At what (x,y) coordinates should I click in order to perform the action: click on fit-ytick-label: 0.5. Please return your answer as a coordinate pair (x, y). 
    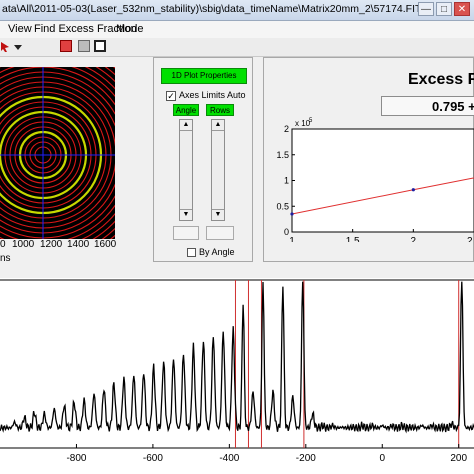
    Looking at the image, I should click on (282, 206).